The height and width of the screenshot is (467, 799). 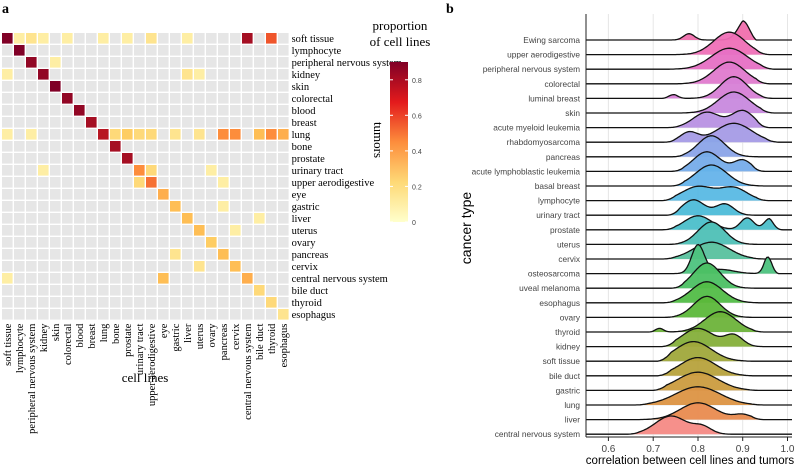 I want to click on ridge-outline-soft-tissue, so click(x=689, y=351).